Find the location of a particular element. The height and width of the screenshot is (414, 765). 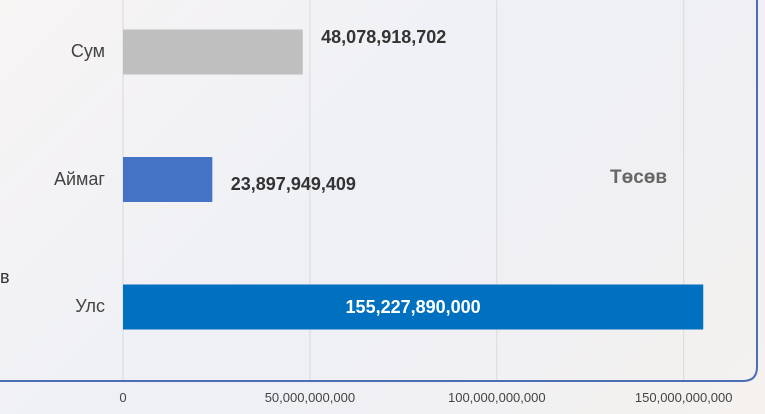

value-label: 23,897,949,409 is located at coordinates (293, 183).